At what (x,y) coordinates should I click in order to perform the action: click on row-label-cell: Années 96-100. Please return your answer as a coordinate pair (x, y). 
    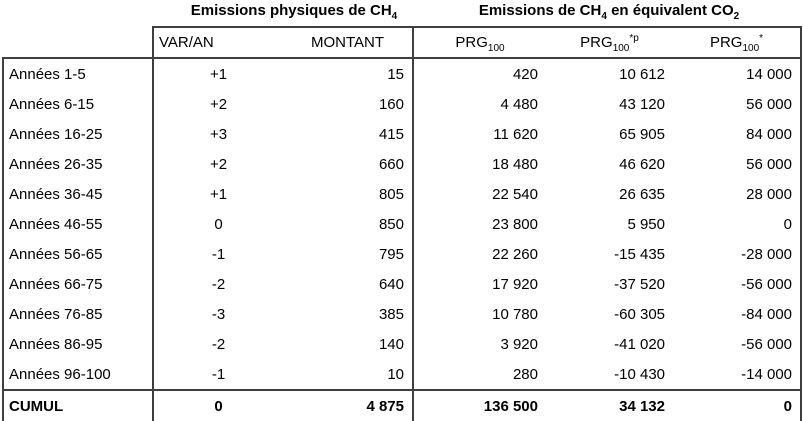
    Looking at the image, I should click on (78, 374).